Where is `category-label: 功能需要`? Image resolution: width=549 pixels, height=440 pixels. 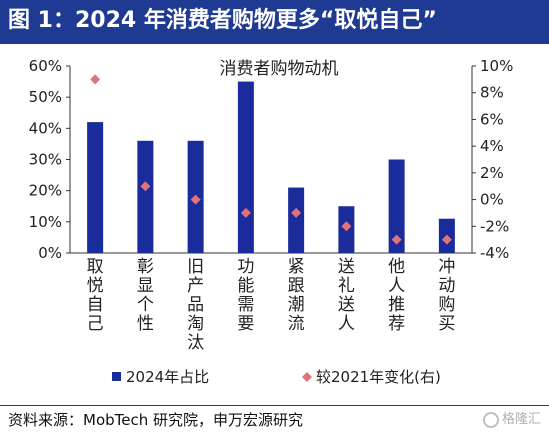 category-label: 功能需要 is located at coordinates (245, 295).